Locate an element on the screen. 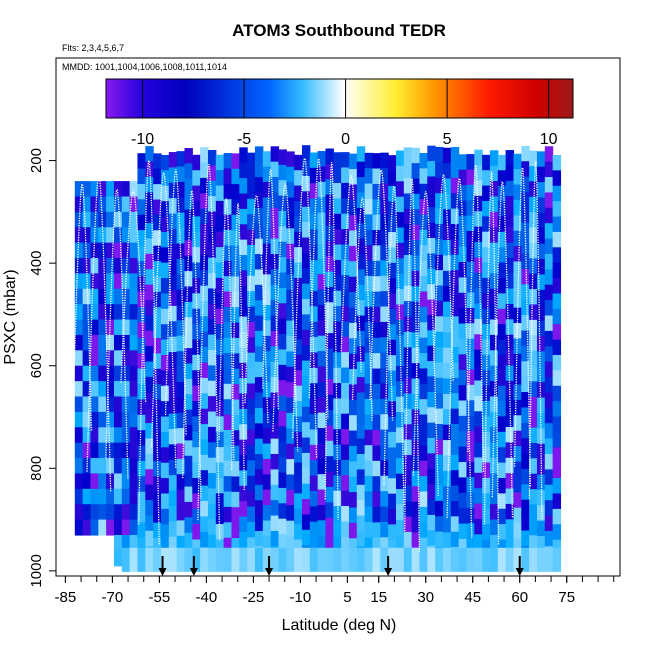 The width and height of the screenshot is (650, 650). flight-marker-arrow is located at coordinates (519, 572).